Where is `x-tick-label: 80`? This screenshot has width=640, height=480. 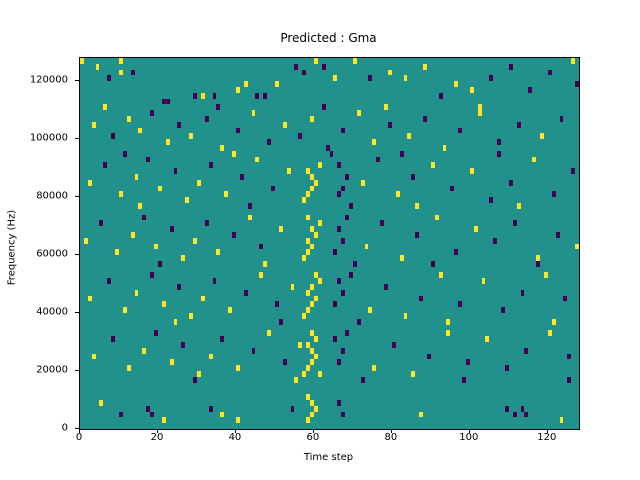
x-tick-label: 80 is located at coordinates (391, 437).